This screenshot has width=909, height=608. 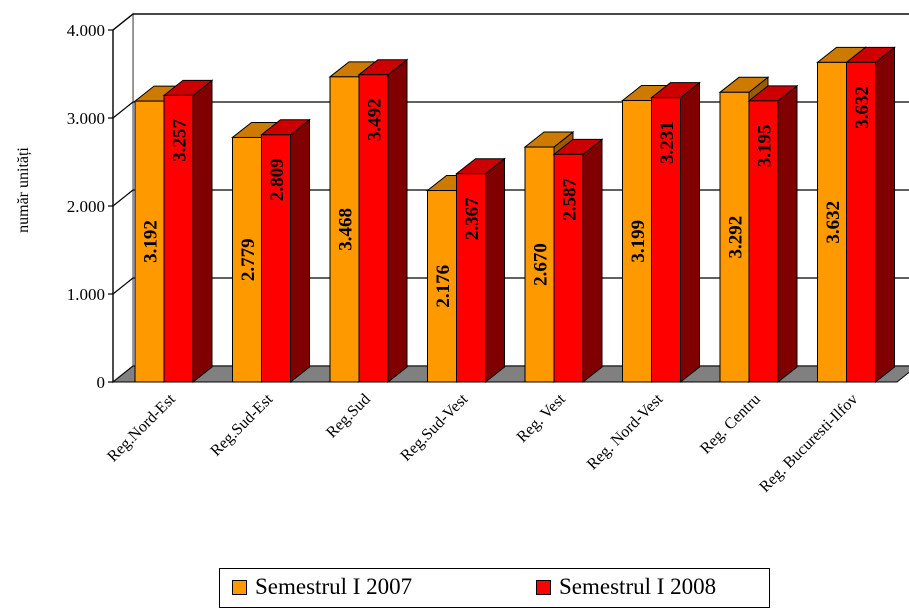 I want to click on bar-group: 3.492, so click(x=383, y=221).